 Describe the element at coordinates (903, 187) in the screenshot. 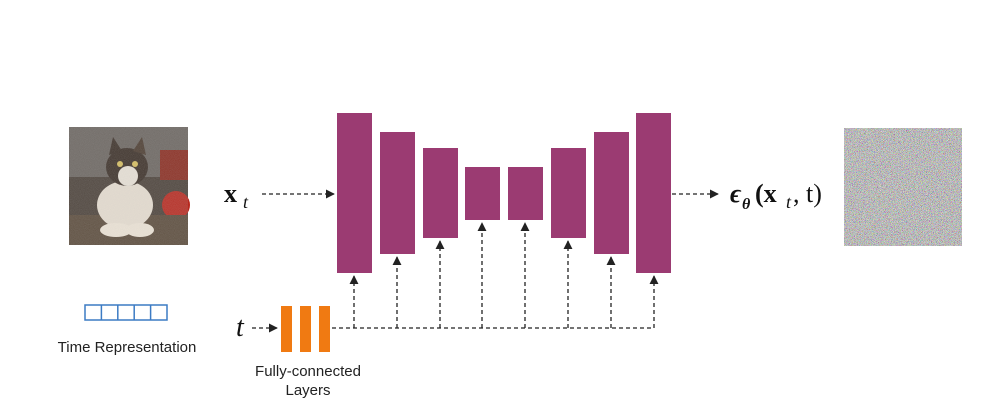

I see `output-noise-image` at that location.